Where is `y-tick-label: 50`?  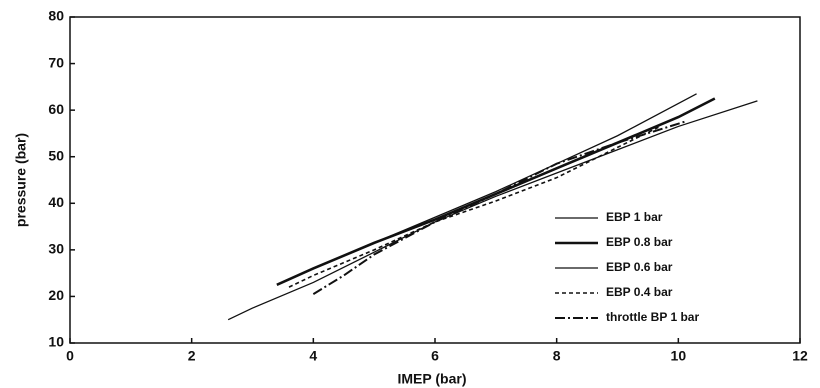 y-tick-label: 50 is located at coordinates (56, 155).